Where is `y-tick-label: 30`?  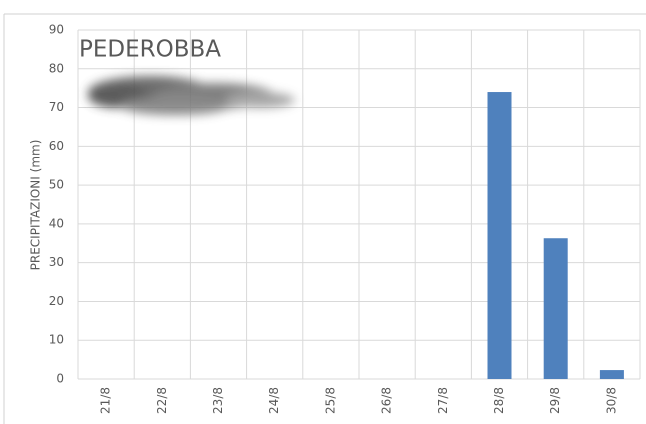
y-tick-label: 30 is located at coordinates (56, 262).